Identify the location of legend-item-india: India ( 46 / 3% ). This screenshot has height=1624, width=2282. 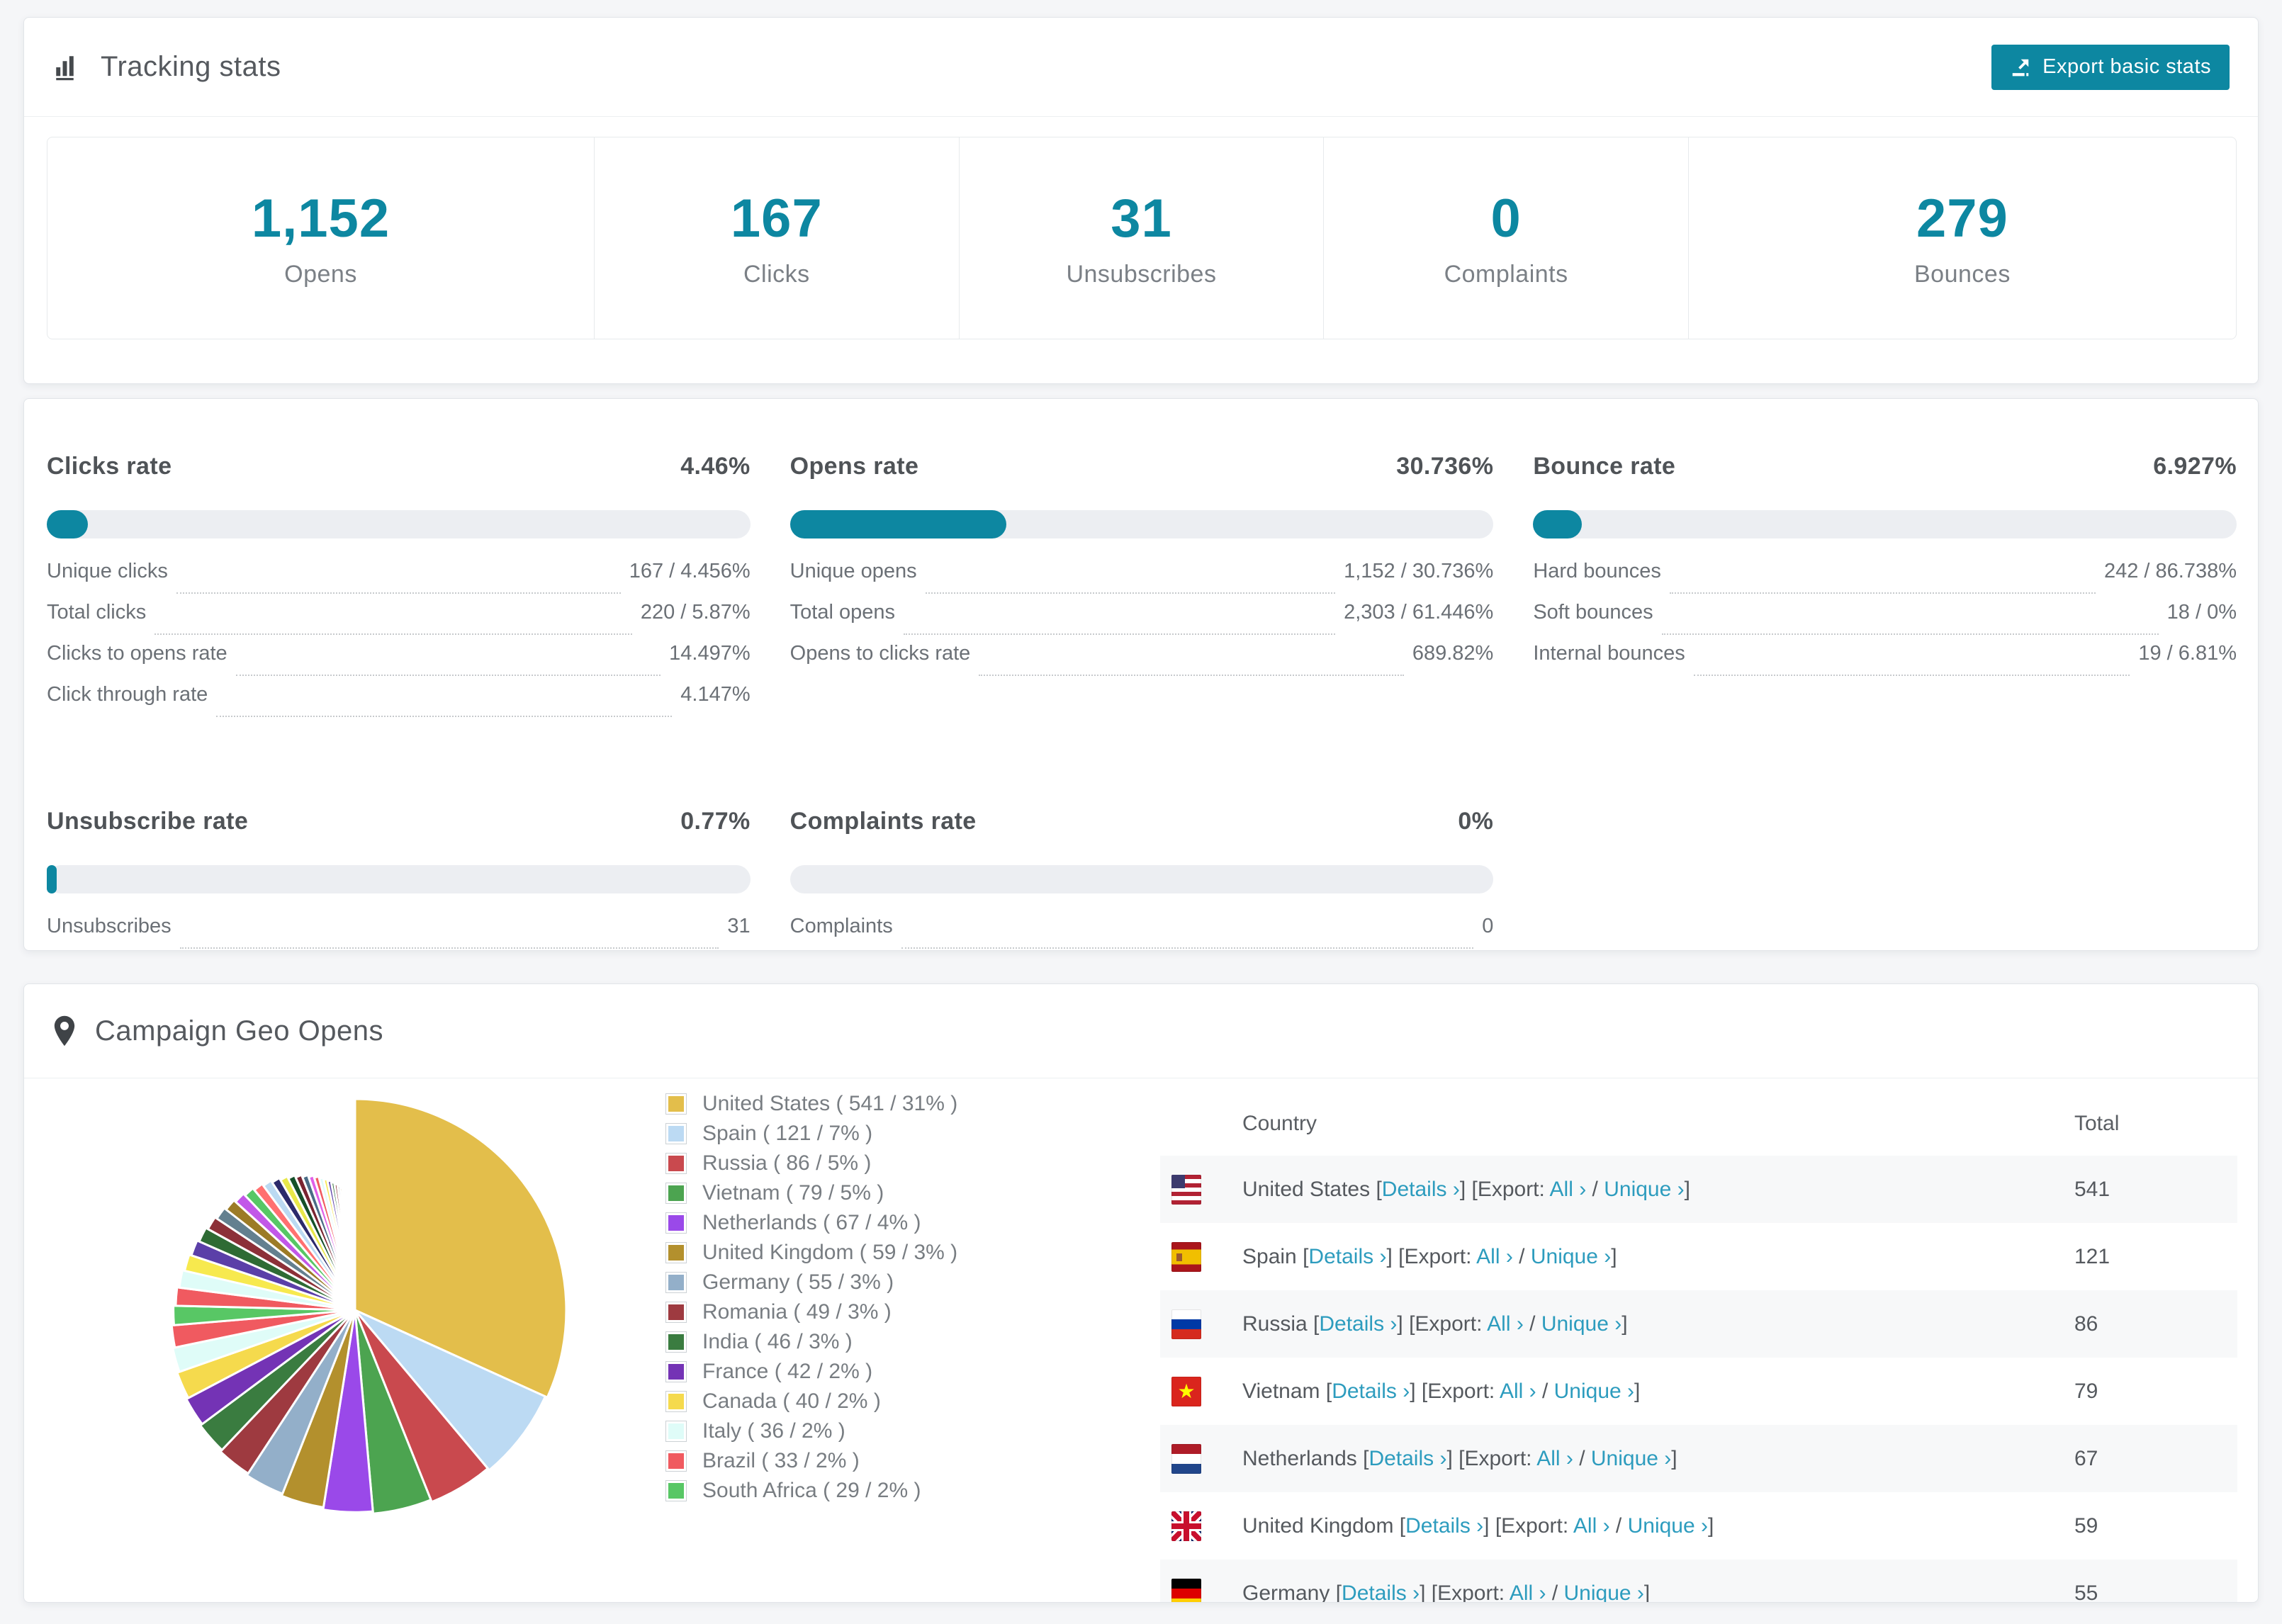
(811, 1342).